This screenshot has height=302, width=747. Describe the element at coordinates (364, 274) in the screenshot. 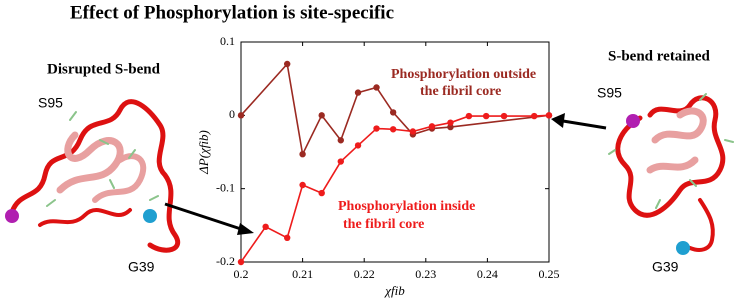

I see `x-tick-label: 0.22` at that location.